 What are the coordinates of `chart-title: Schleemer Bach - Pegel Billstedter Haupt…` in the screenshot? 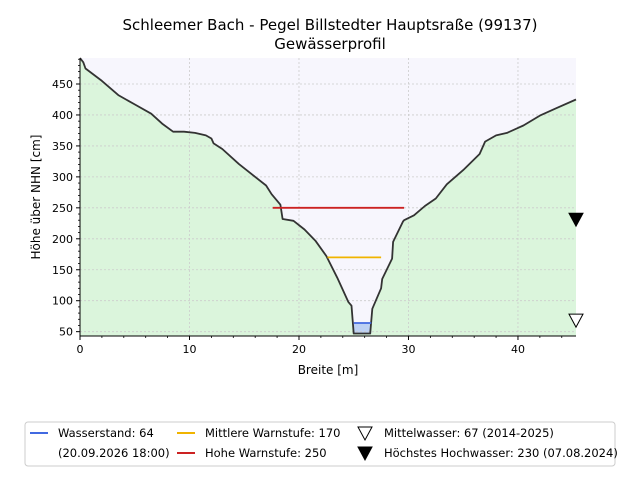 It's located at (330, 25).